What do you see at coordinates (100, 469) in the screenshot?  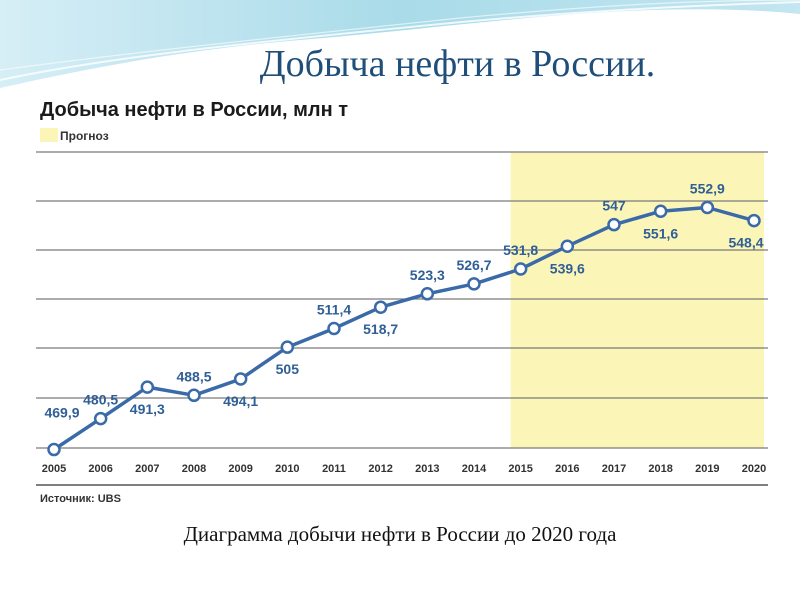 I see `x-tick-label-2006: 2006` at bounding box center [100, 469].